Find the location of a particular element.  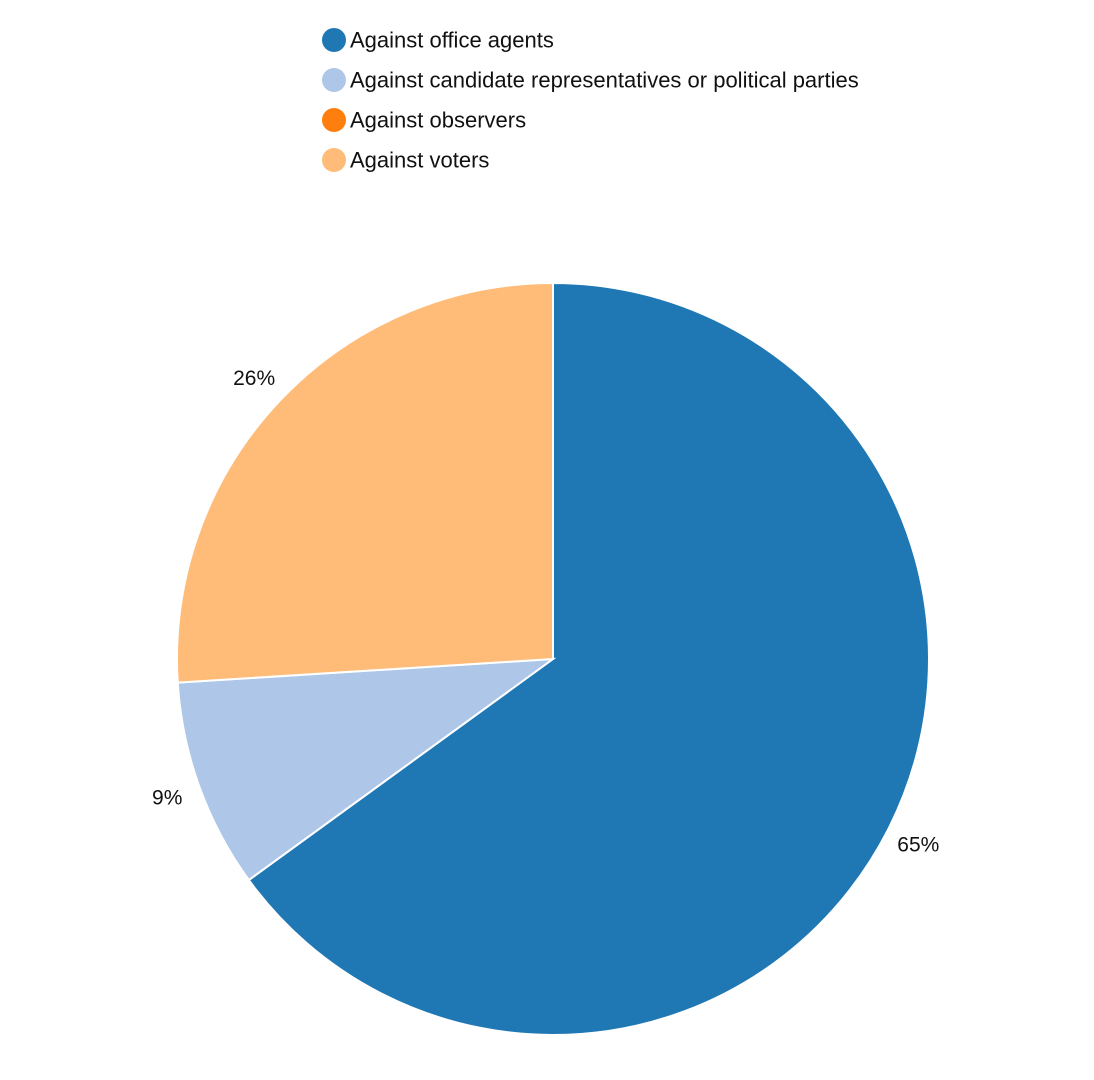

pie-slice-against-voters is located at coordinates (365, 482).